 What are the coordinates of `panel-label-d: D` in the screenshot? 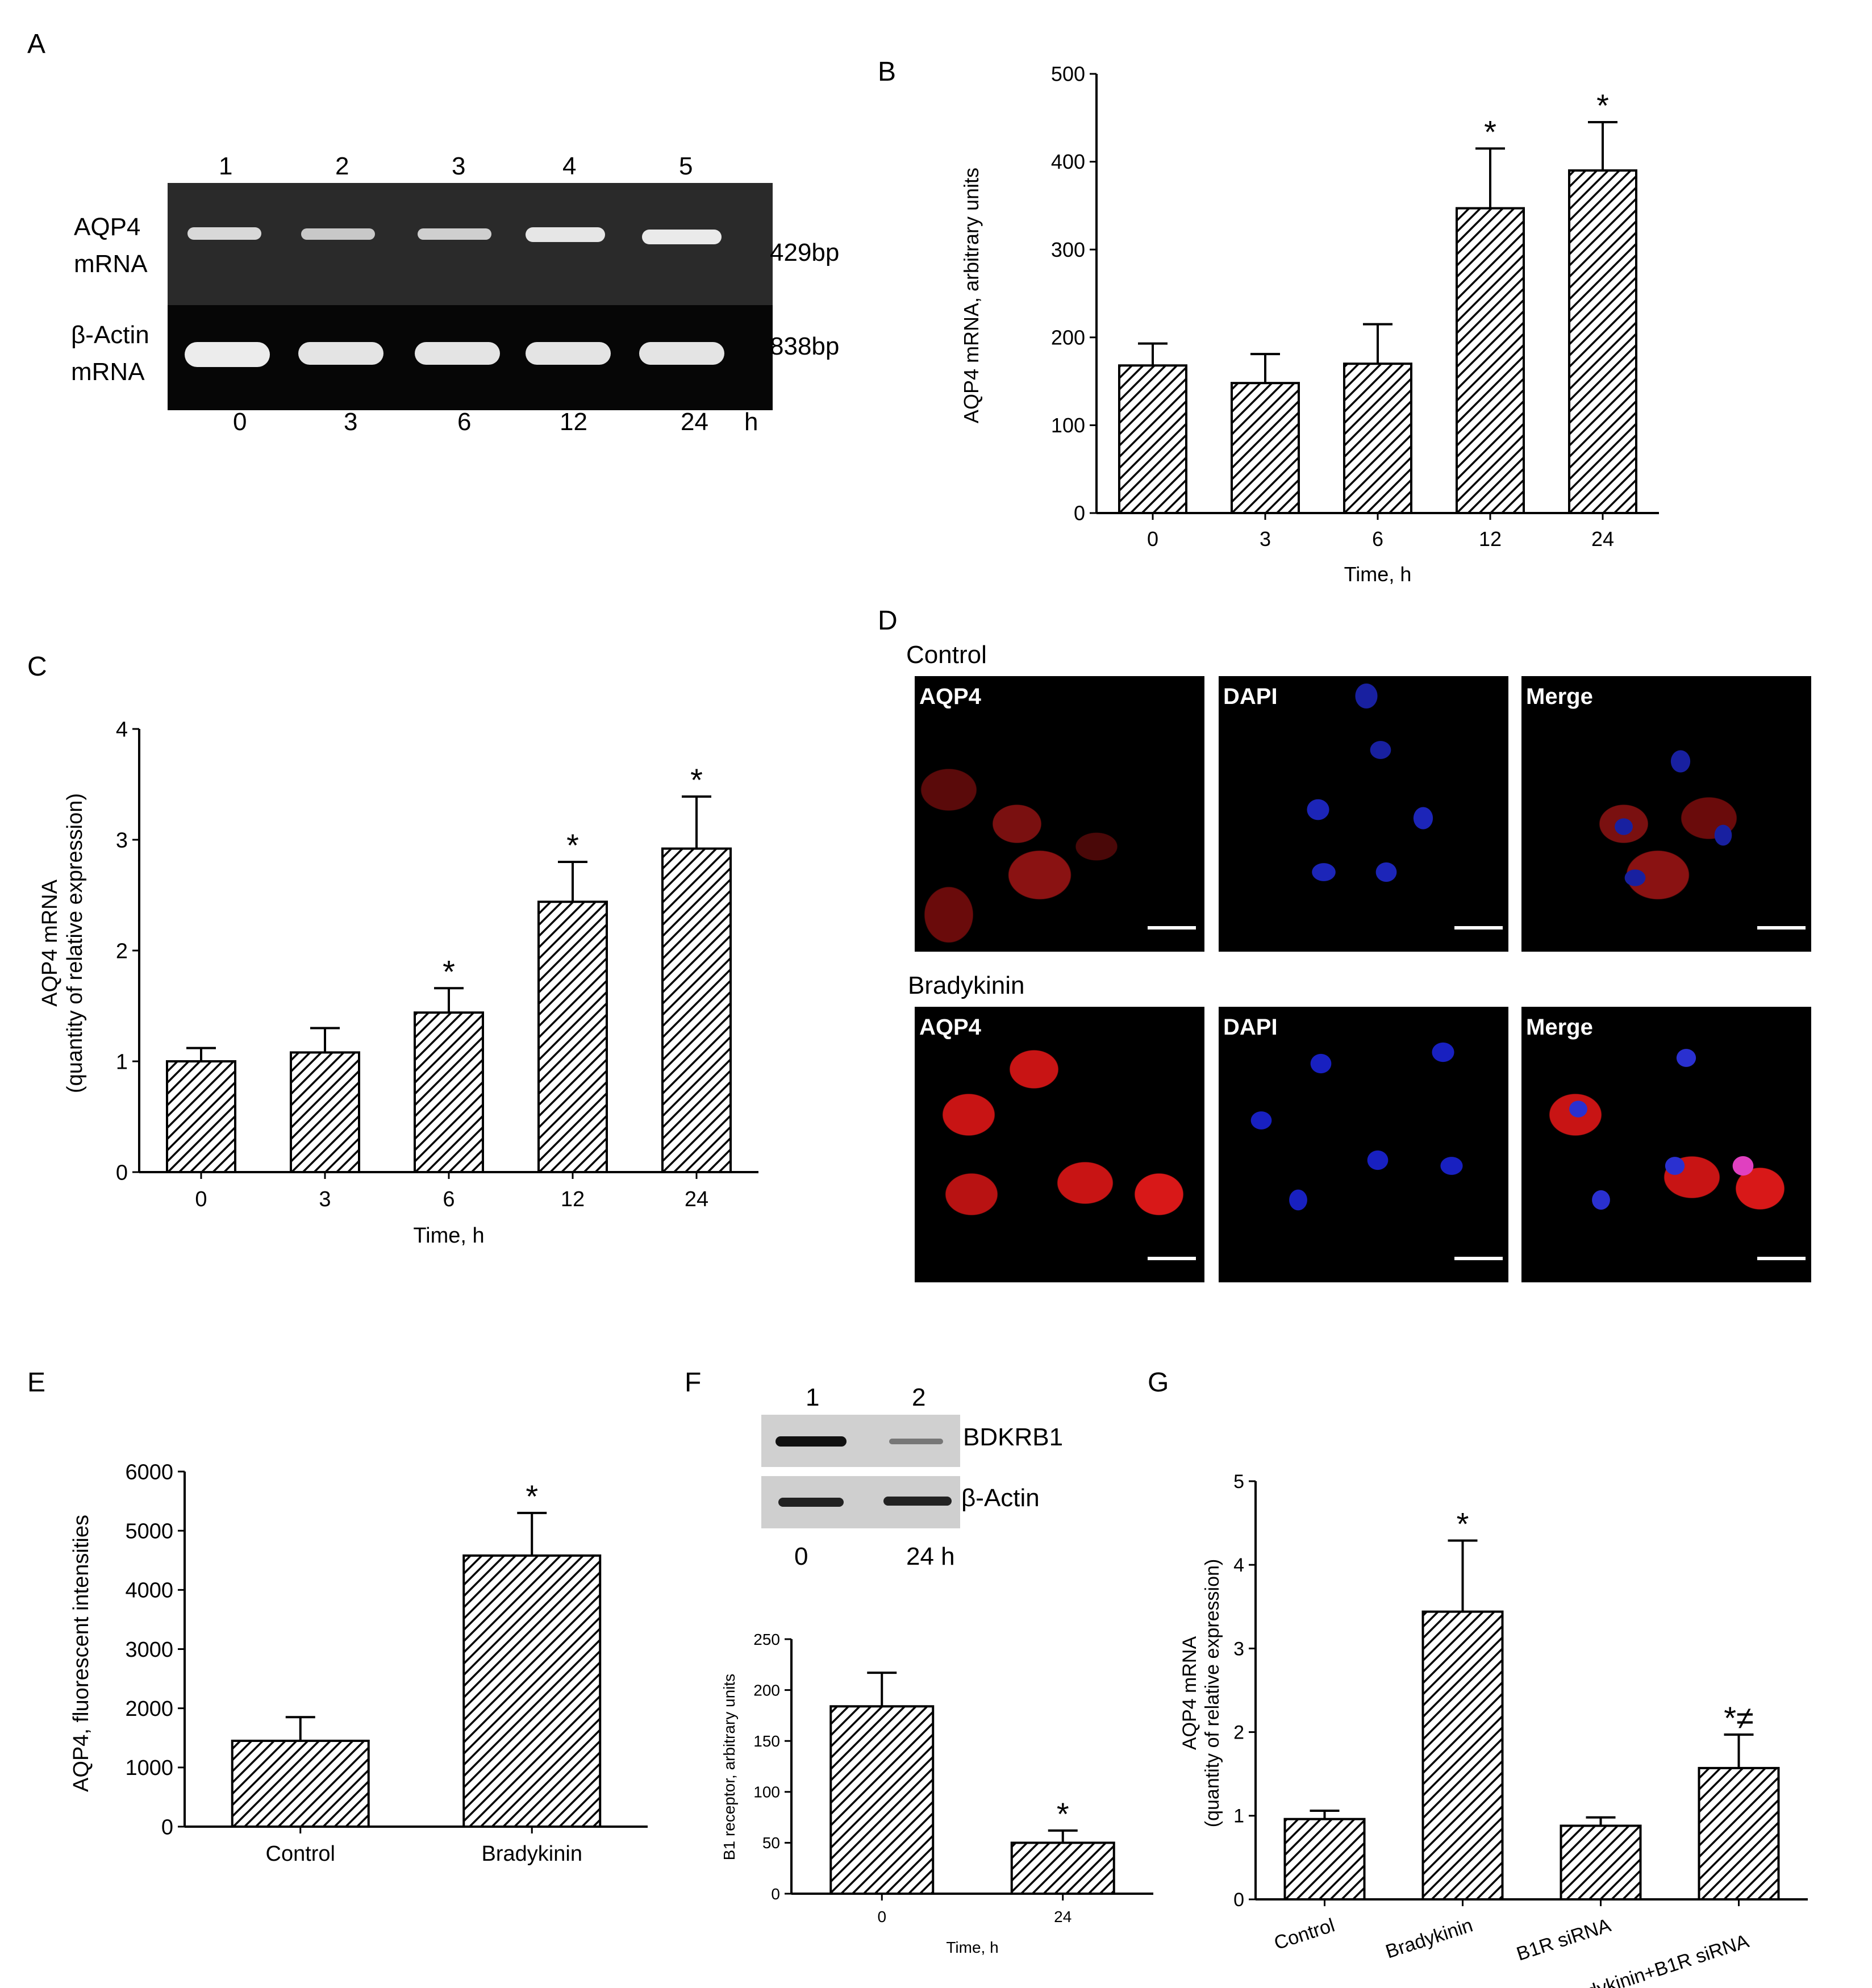 It's located at (888, 621).